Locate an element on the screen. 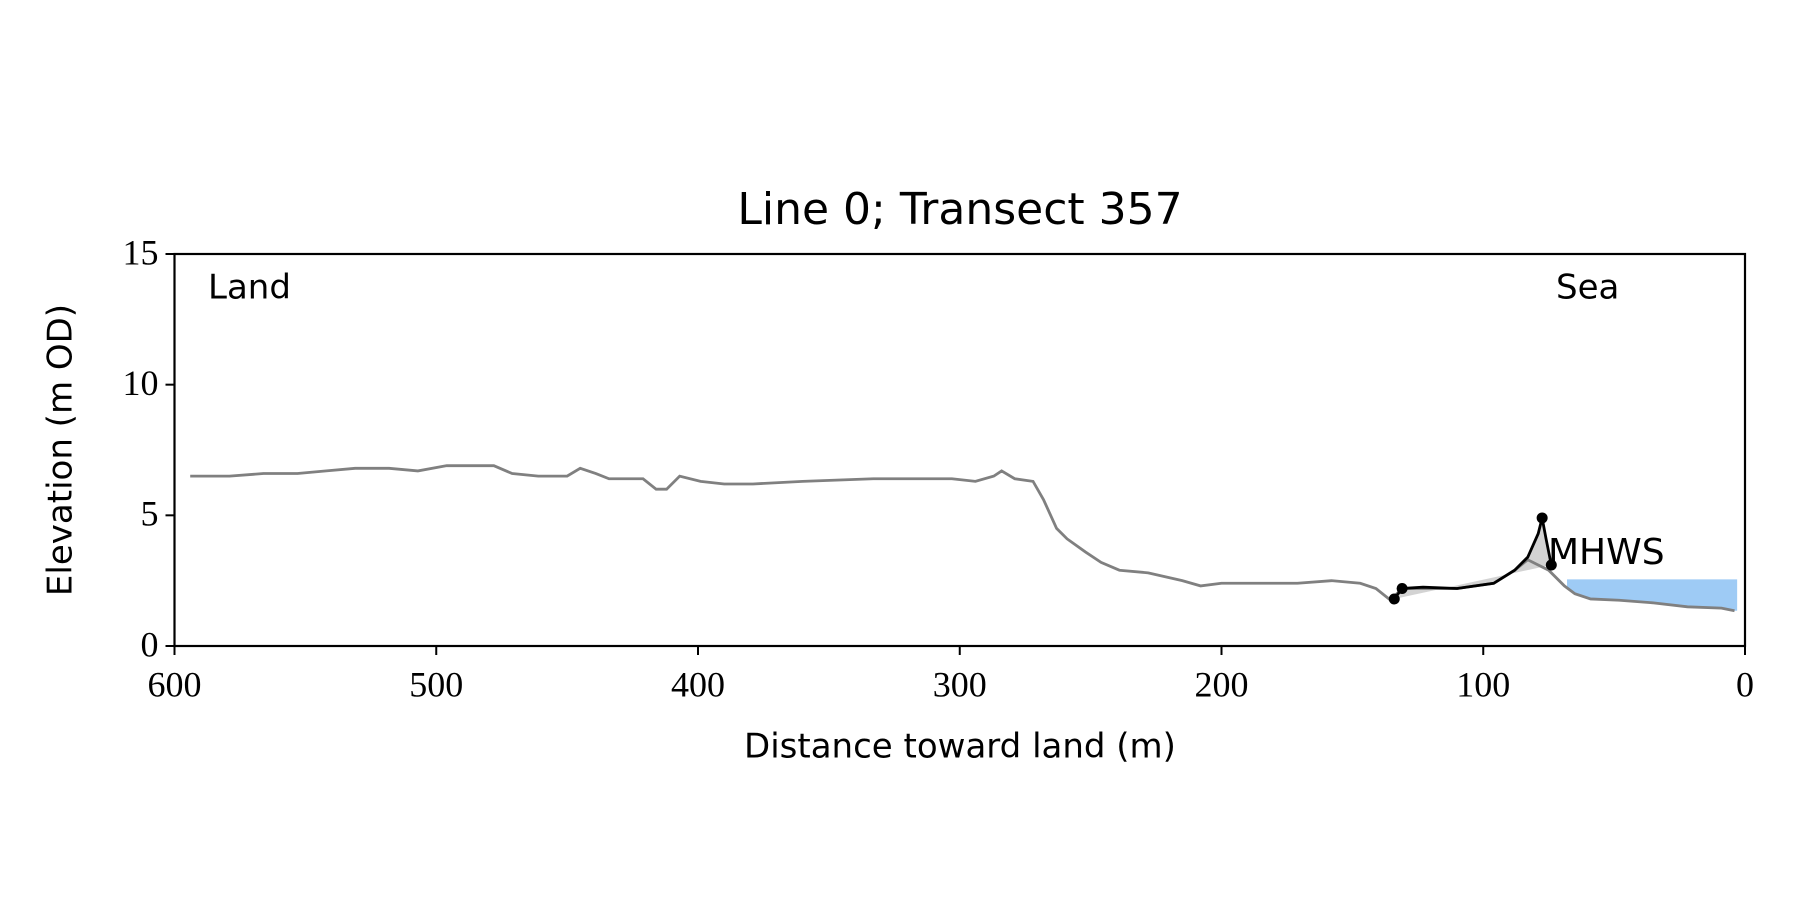 This screenshot has height=900, width=1800. y-axis-label: Elevation (m OD) is located at coordinates (61, 450).